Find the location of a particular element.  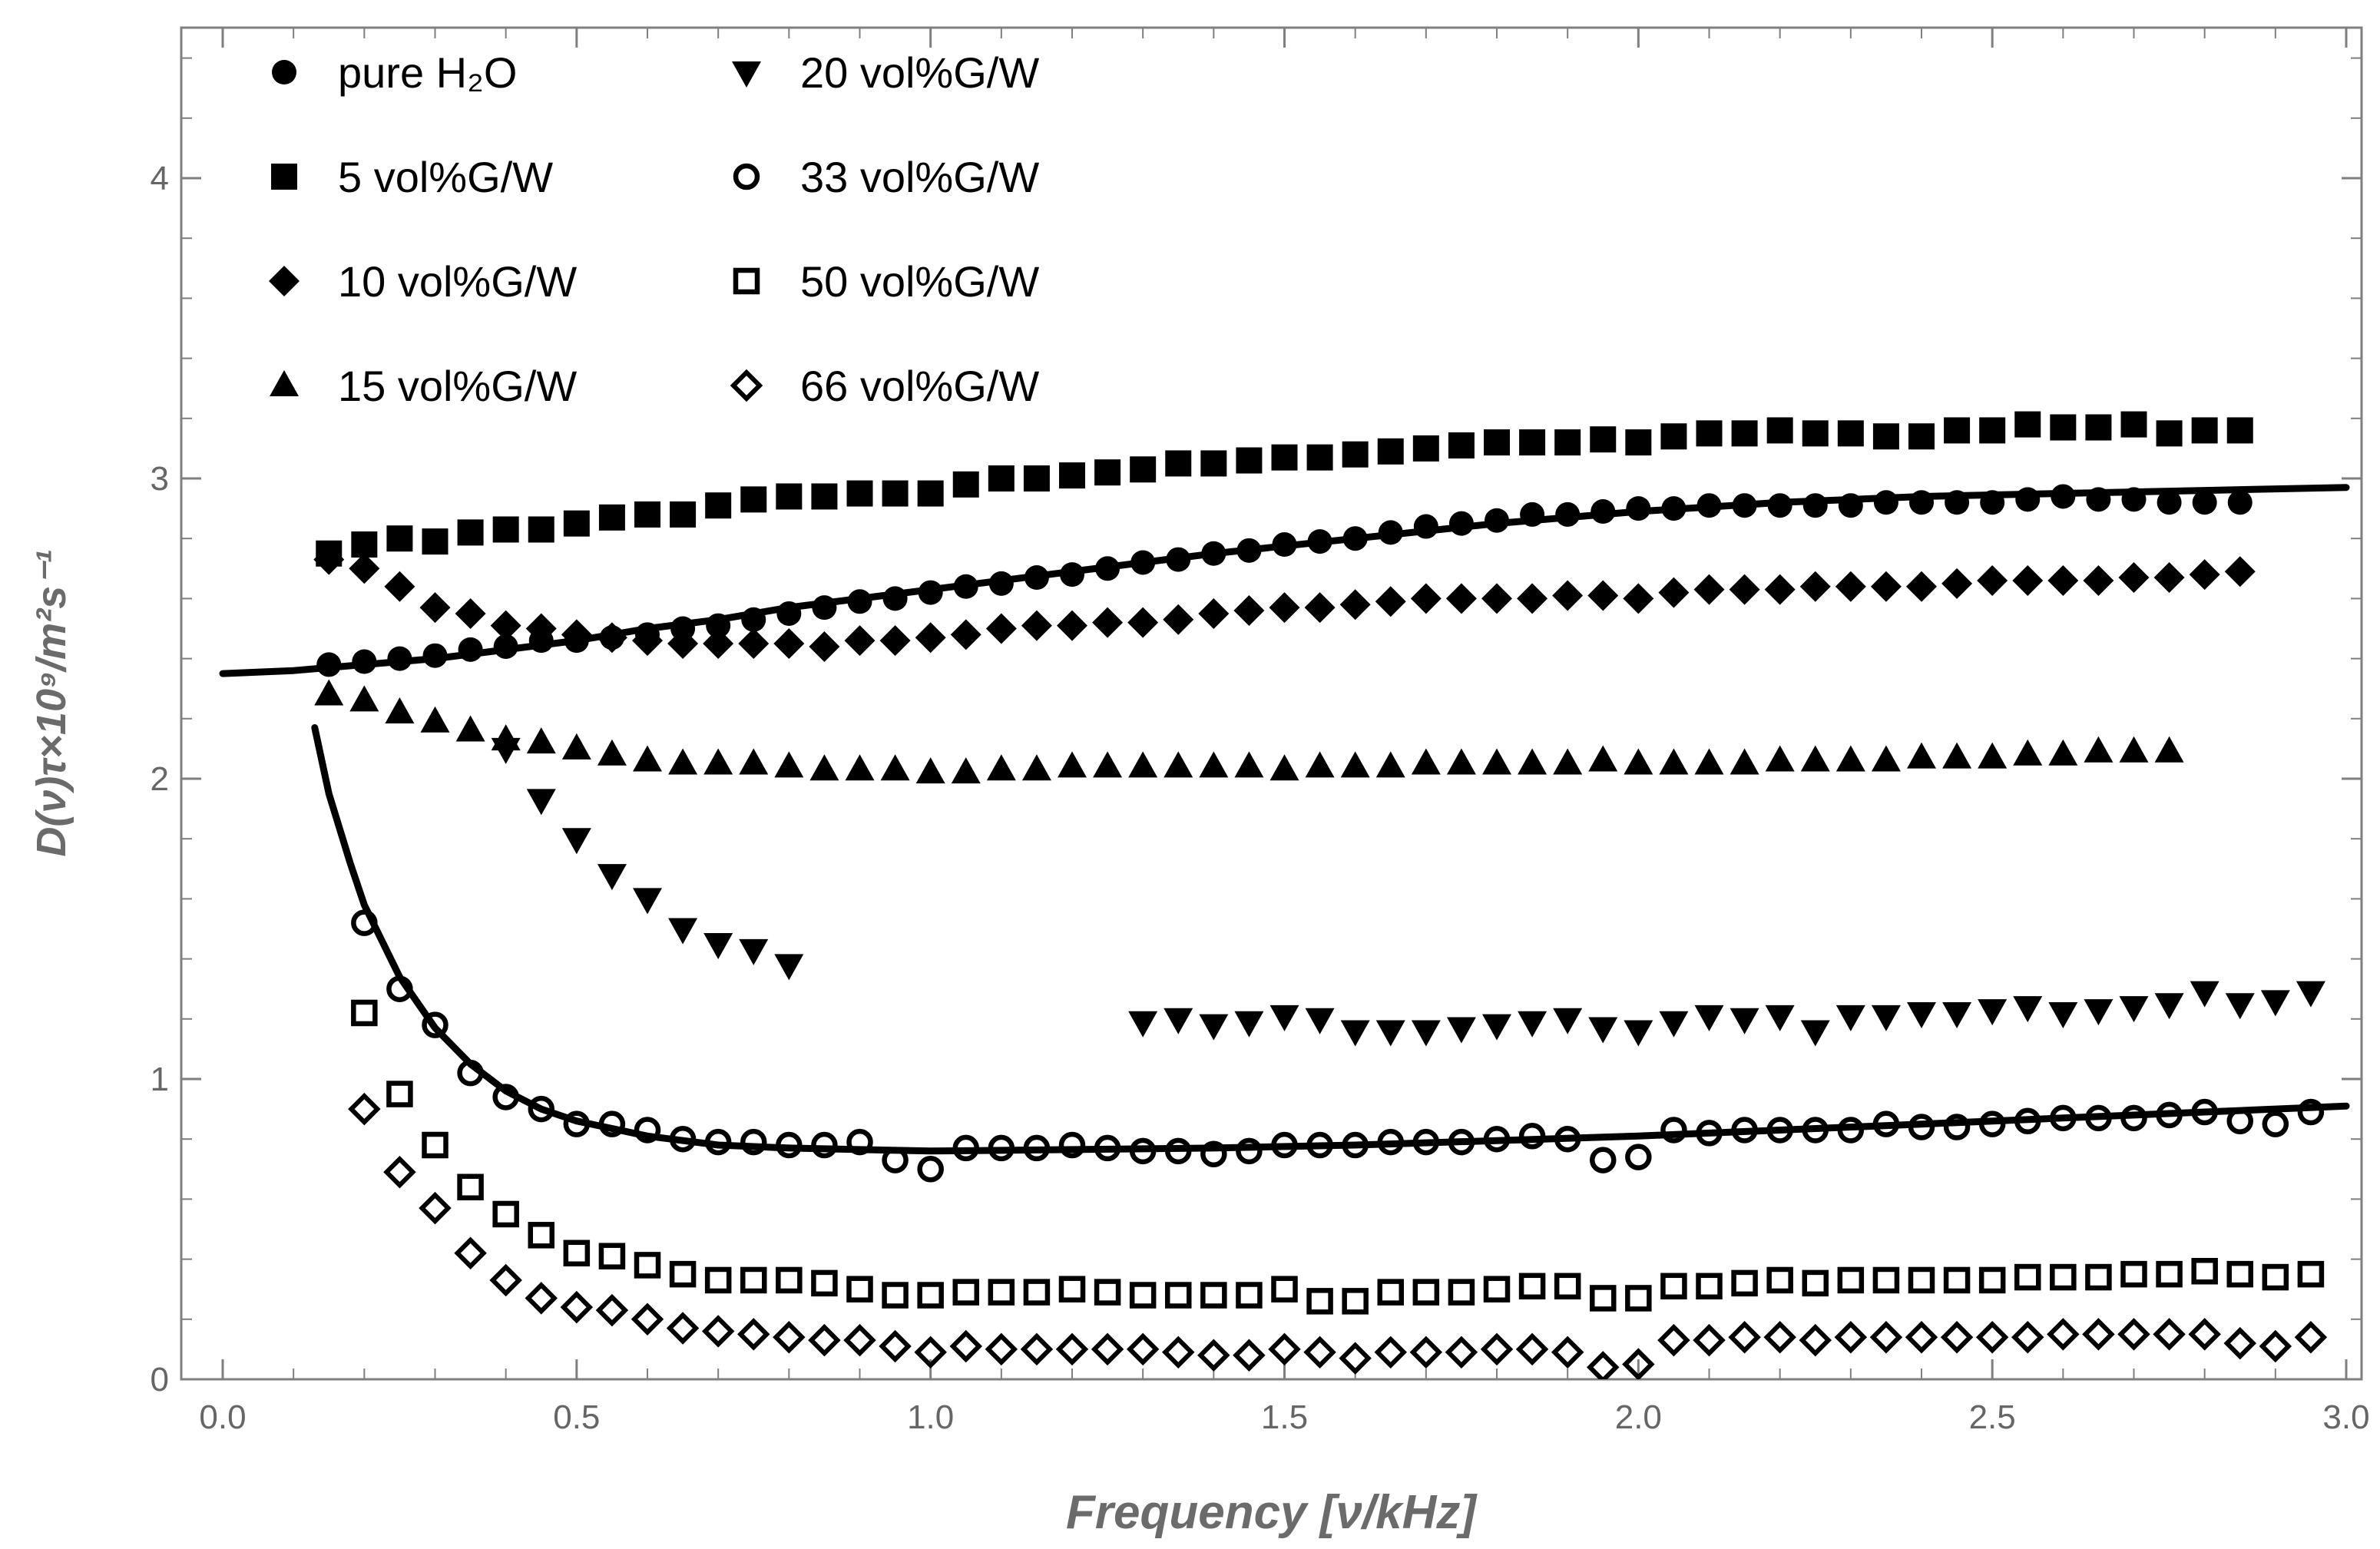

x-tick-label: 2.0 is located at coordinates (1638, 1417).